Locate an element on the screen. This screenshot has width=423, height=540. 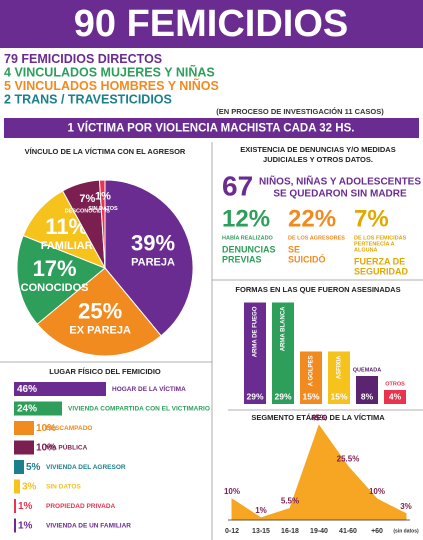
count-label: VINCULADOS HOMBRES Y NIÑOS is located at coordinates (116, 85).